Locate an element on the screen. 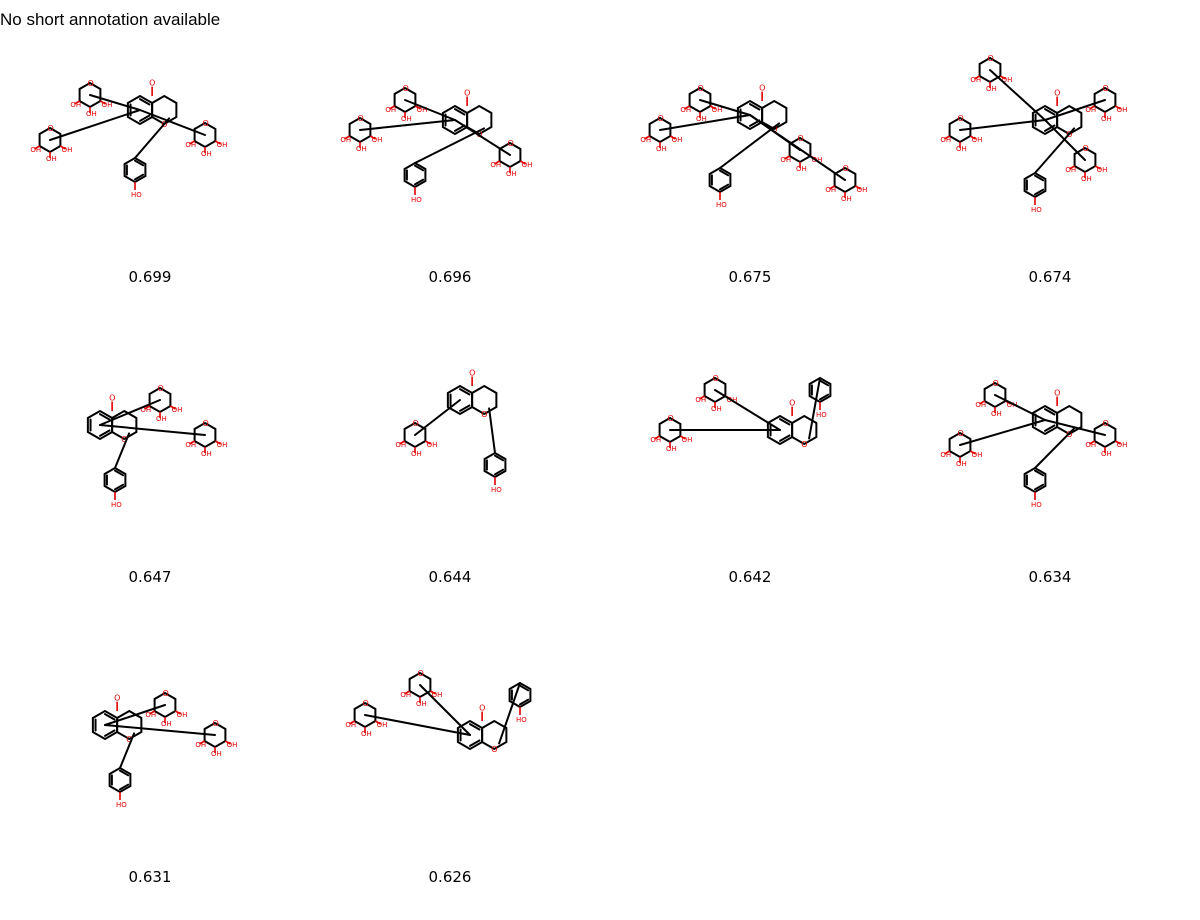 The width and height of the screenshot is (1200, 920). molecule-structure: O O HO O OH OH OH is located at coordinates (451, 431).